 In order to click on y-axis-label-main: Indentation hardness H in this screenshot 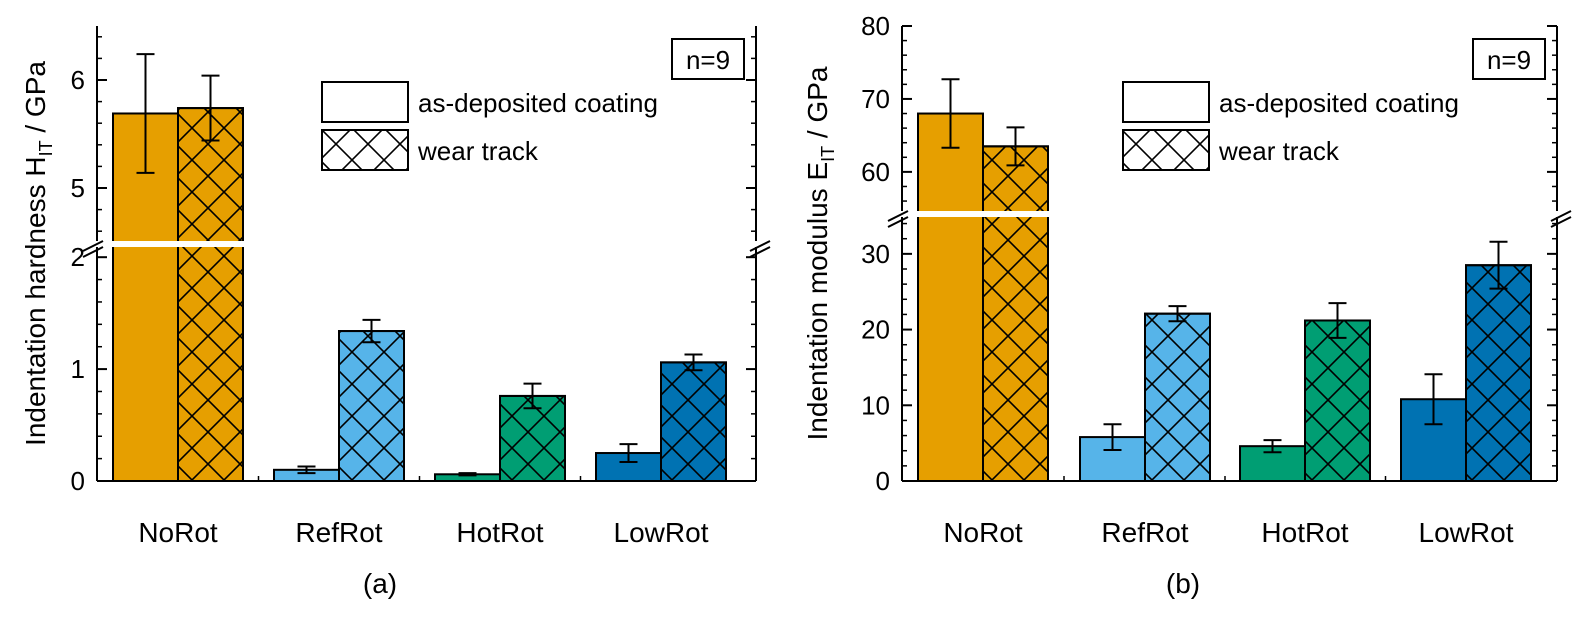, I will do `click(35, 301)`.